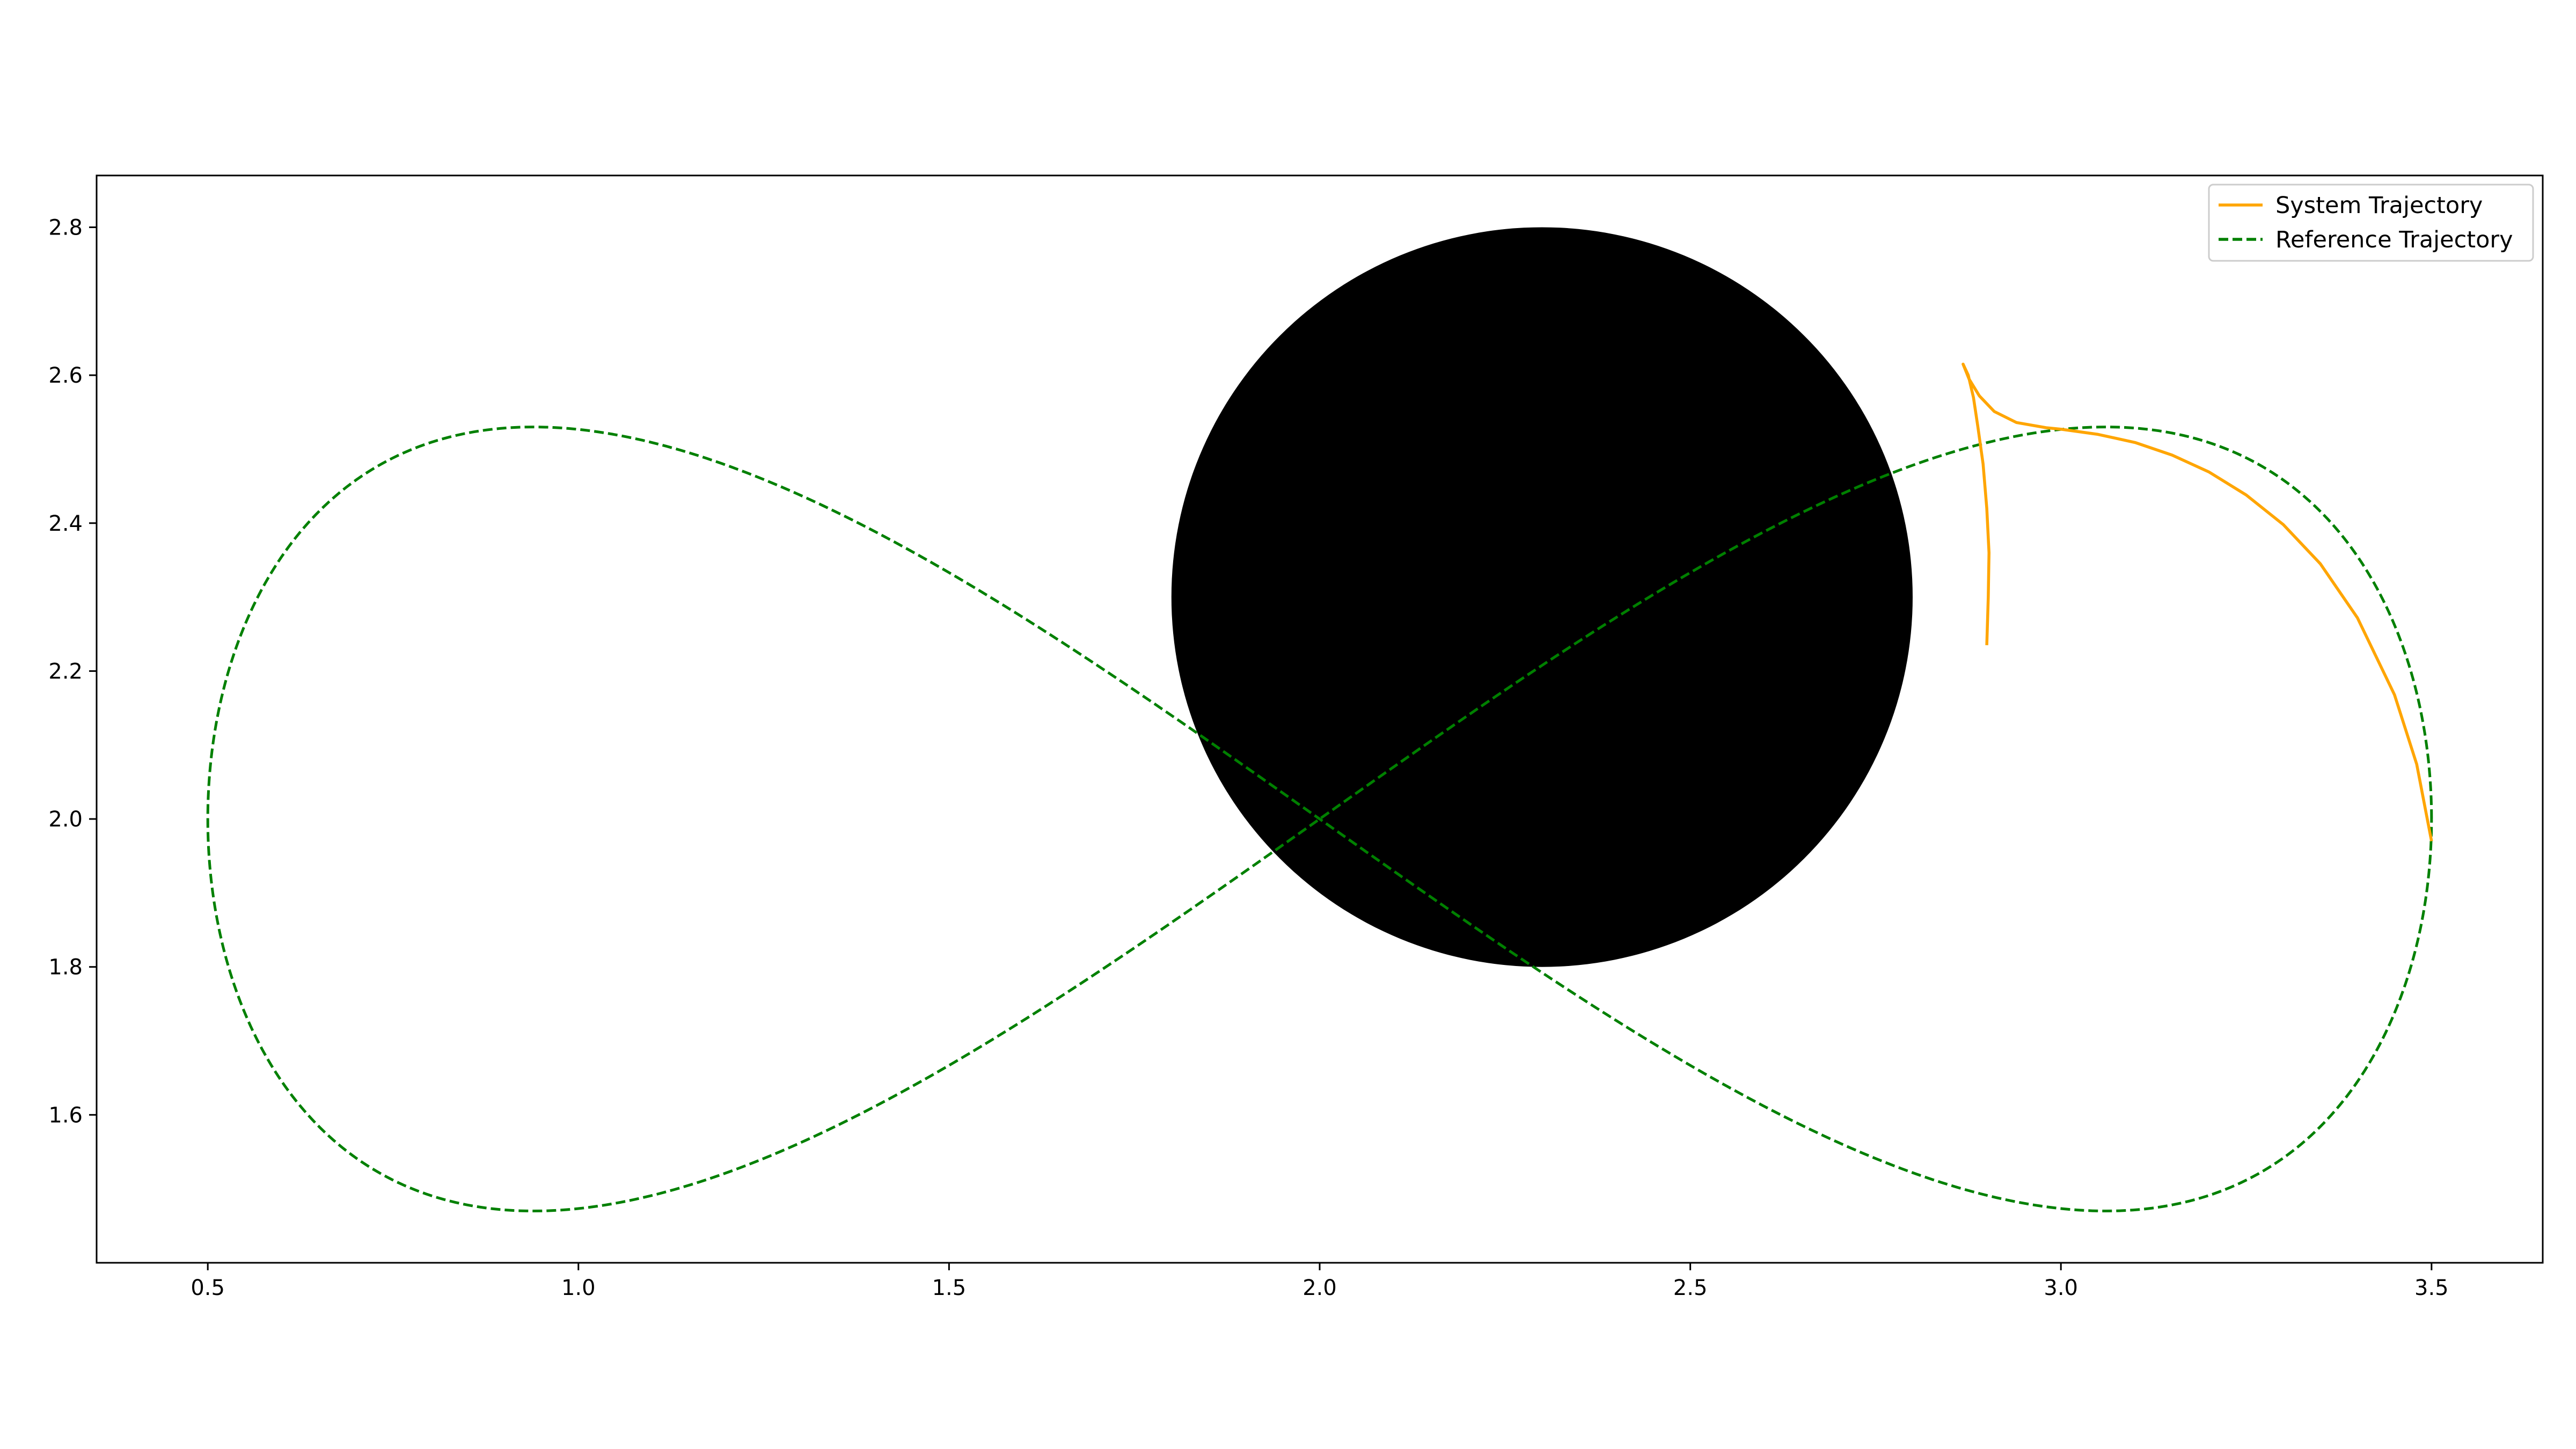 The height and width of the screenshot is (1449, 2576). What do you see at coordinates (2394, 239) in the screenshot?
I see `legend-label-reference-trajectory: Reference Trajectory` at bounding box center [2394, 239].